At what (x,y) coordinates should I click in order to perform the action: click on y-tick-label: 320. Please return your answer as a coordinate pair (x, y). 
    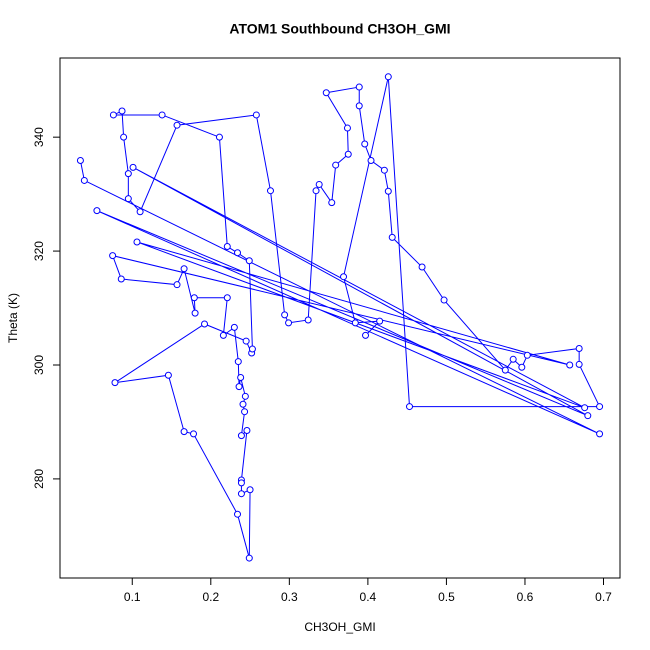
    Looking at the image, I should click on (39, 251).